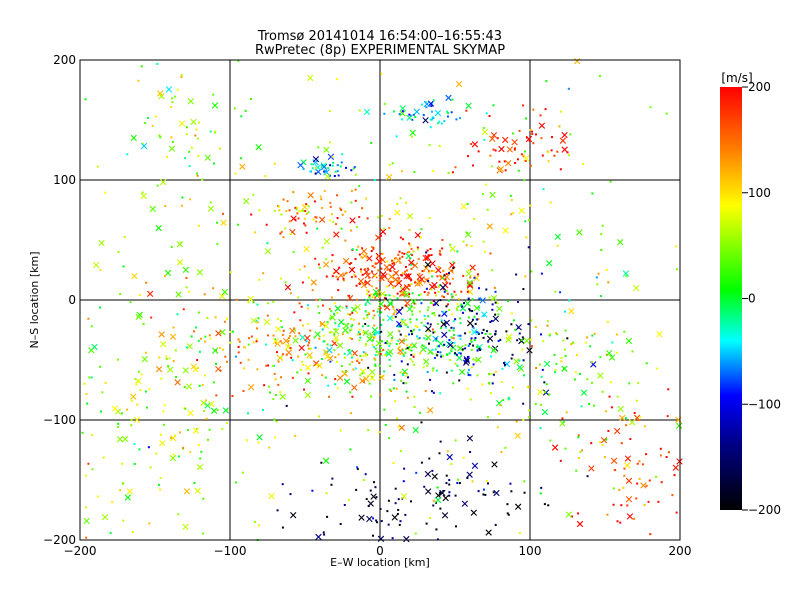 The width and height of the screenshot is (800, 600). Describe the element at coordinates (759, 193) in the screenshot. I see `colorbar-tick-label: 100` at that location.